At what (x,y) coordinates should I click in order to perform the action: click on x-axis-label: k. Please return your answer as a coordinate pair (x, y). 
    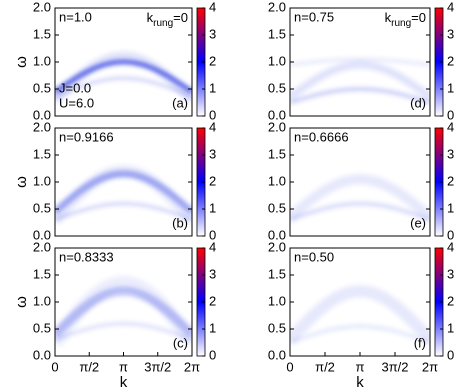
    Looking at the image, I should click on (124, 382).